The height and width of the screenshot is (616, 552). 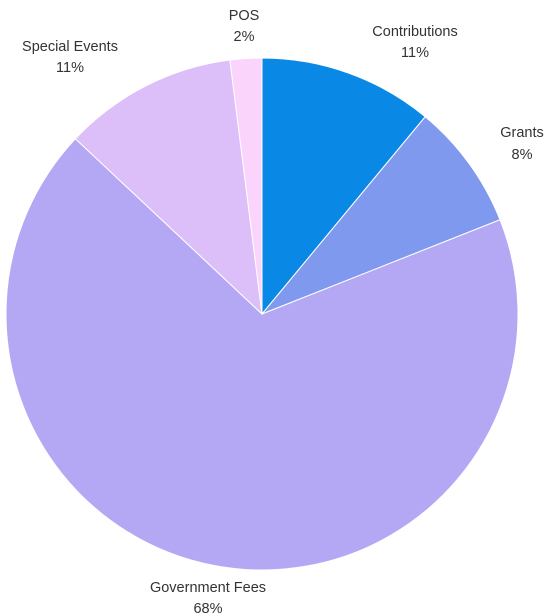 What do you see at coordinates (70, 47) in the screenshot?
I see `slice-label-special-events: Special Events` at bounding box center [70, 47].